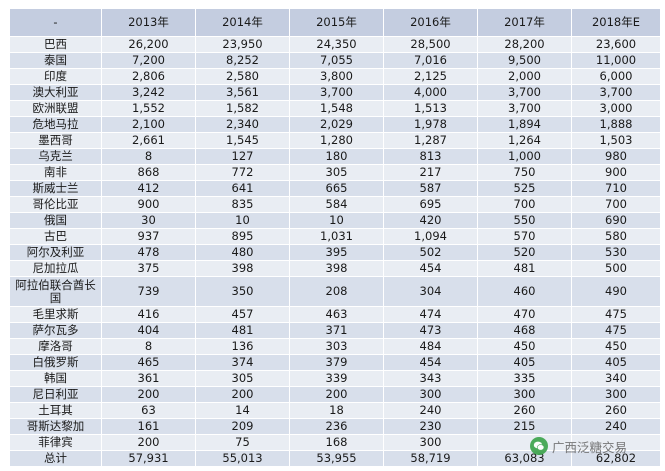 The image size is (665, 471). What do you see at coordinates (616, 252) in the screenshot?
I see `value-cell: 530` at bounding box center [616, 252].